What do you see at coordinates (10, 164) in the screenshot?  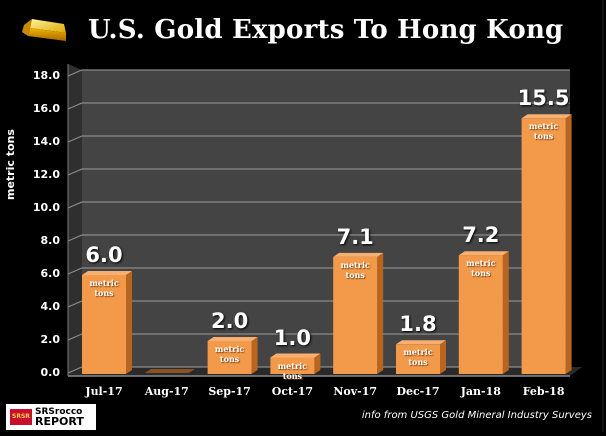 I see `y-axis-label: metric tons` at bounding box center [10, 164].